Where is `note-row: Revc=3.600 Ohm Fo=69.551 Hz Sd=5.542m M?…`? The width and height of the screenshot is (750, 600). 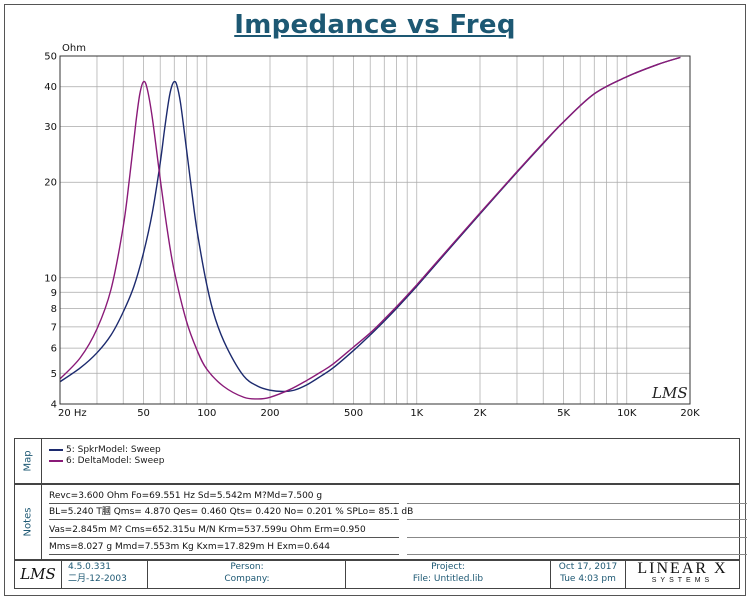
note-row: Revc=3.600 Ohm Fo=69.551 Hz Sd=5.542m M?… is located at coordinates (224, 496).